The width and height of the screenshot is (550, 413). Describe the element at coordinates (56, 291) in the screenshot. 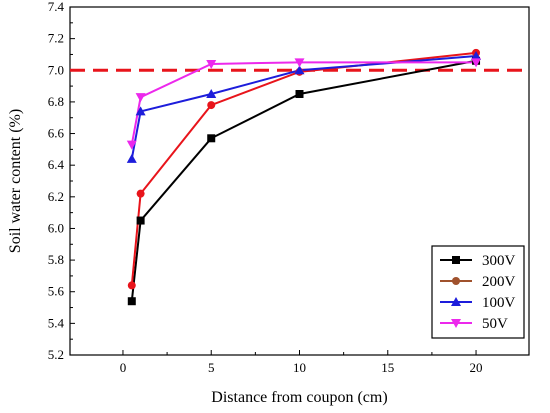

I see `y-tick-label: 5.6` at that location.